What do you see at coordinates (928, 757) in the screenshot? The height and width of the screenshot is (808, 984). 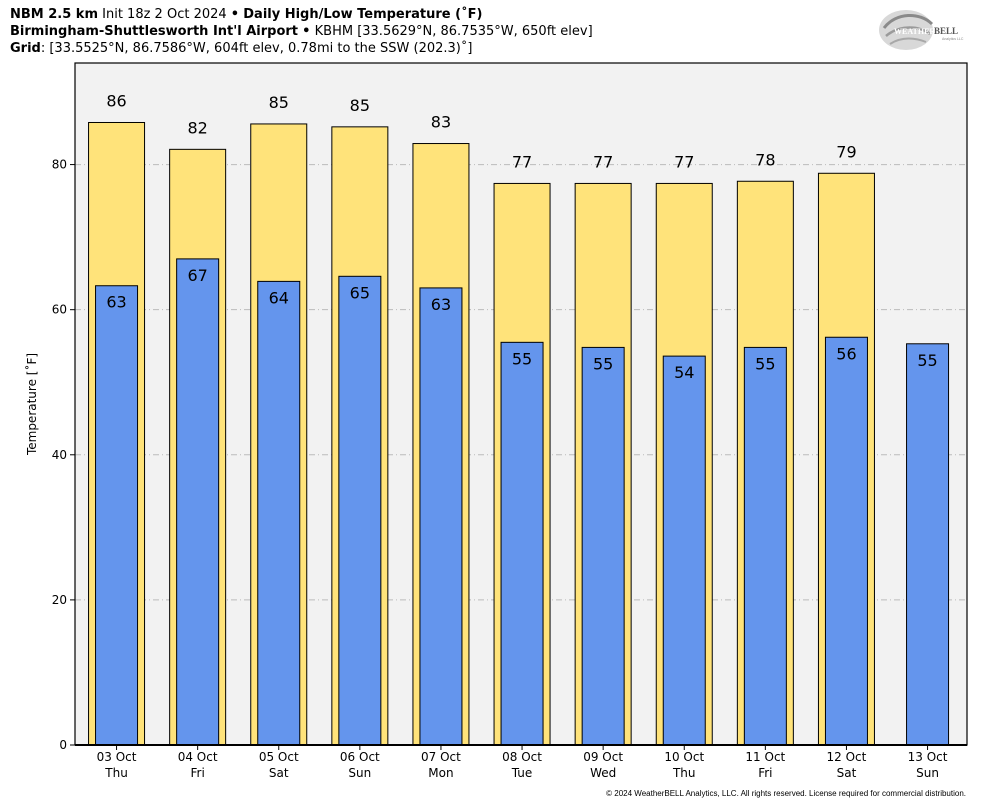 I see `x-tick-label-date: 13 Oct` at bounding box center [928, 757].